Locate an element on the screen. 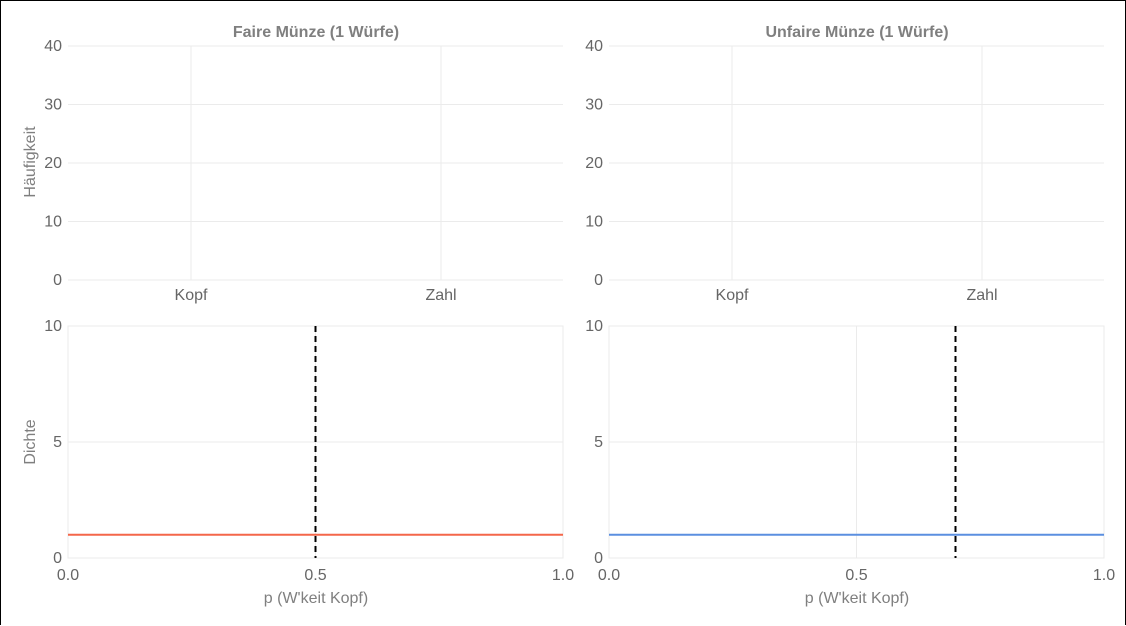  frequency-axis-title: Häufigkeit is located at coordinates (30, 162).